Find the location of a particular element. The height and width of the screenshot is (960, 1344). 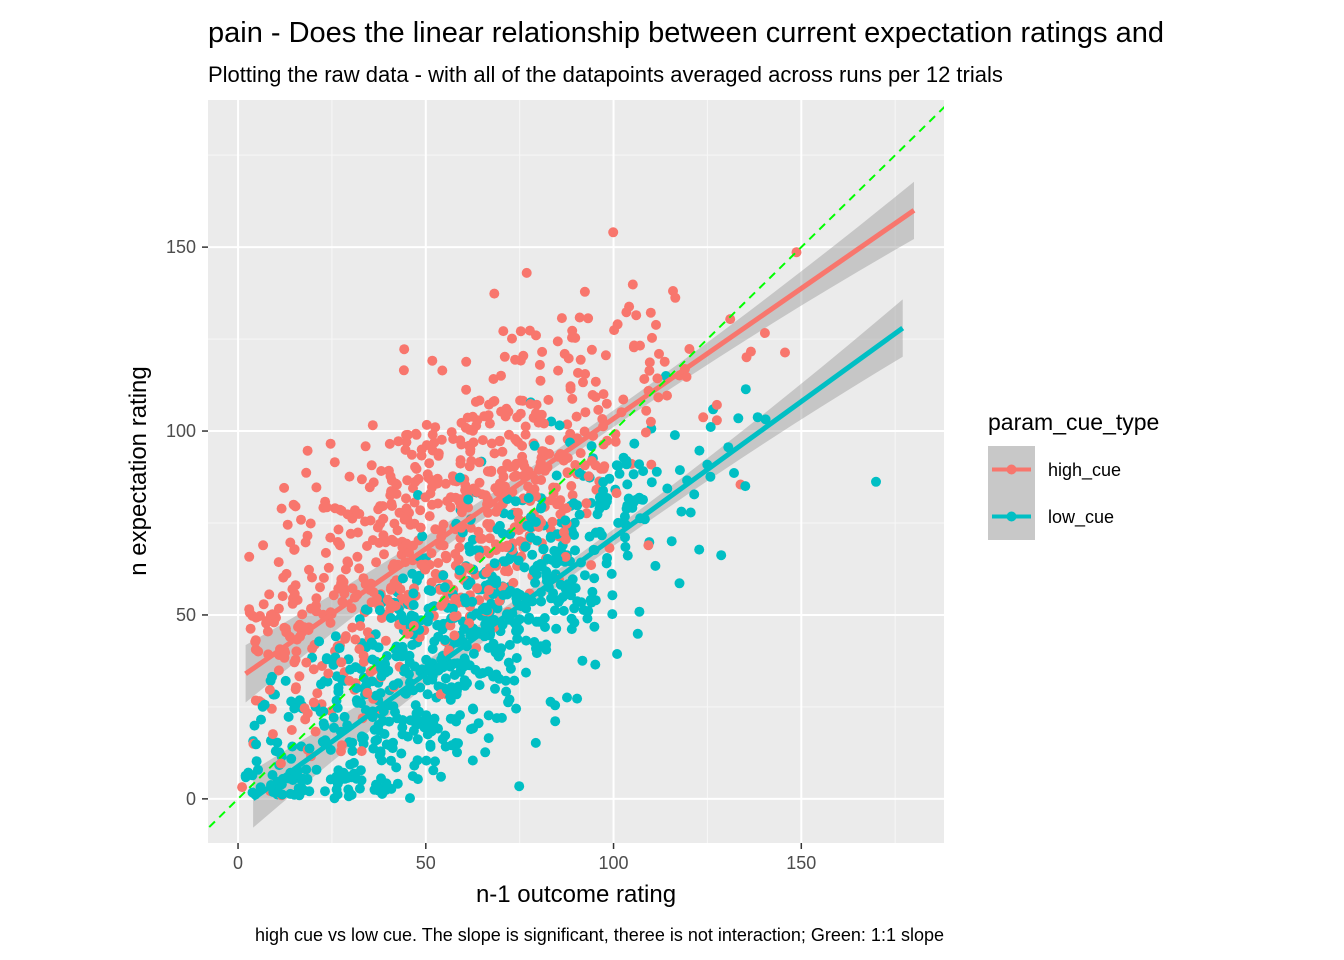

y-tick-label: 0 is located at coordinates (191, 799).